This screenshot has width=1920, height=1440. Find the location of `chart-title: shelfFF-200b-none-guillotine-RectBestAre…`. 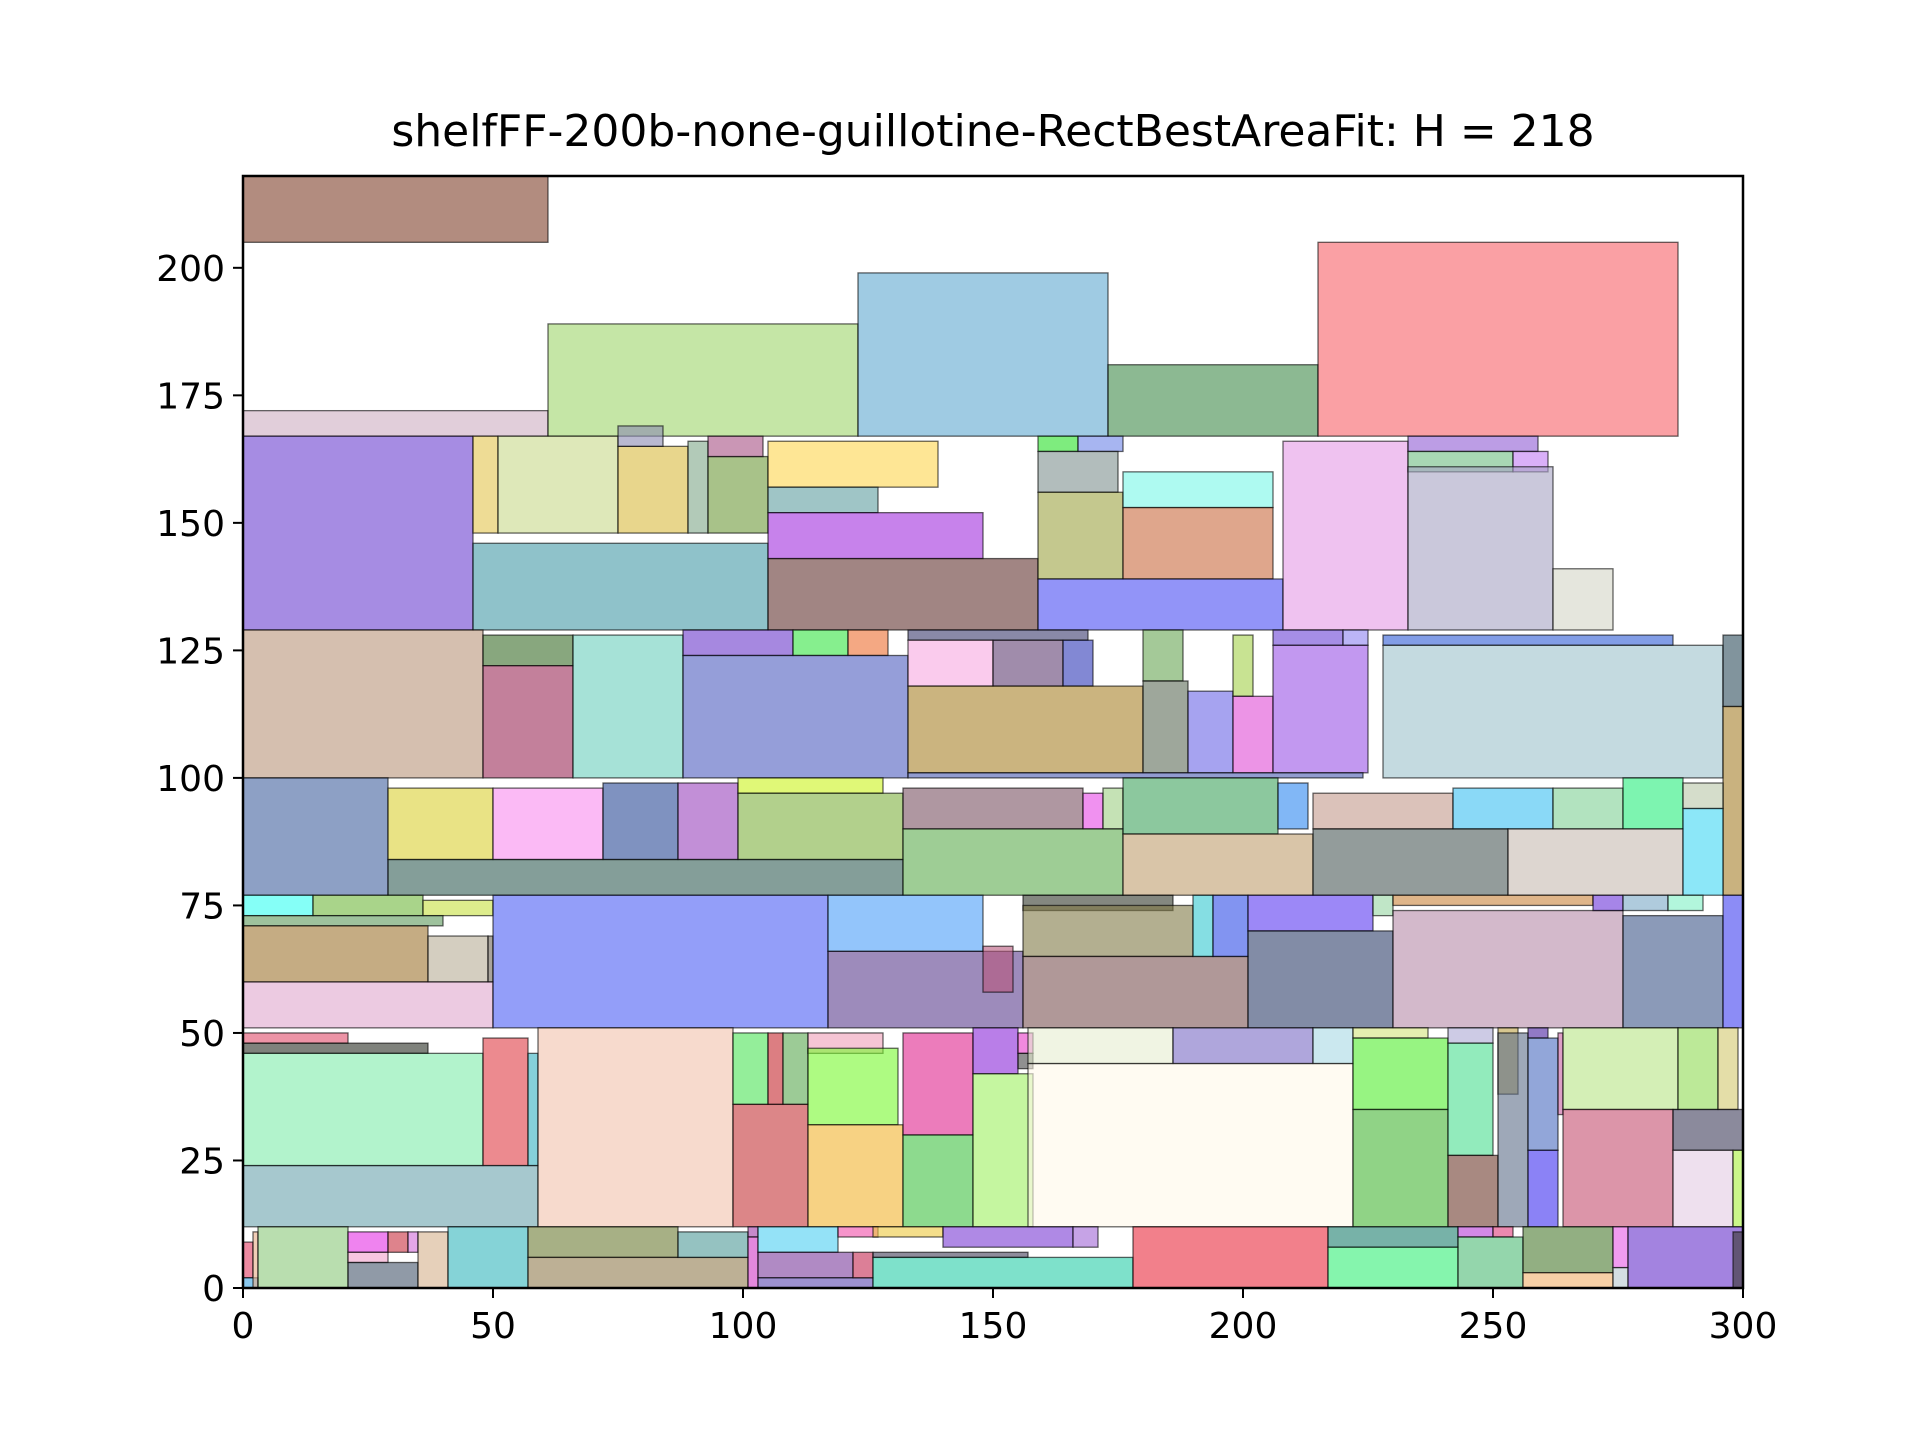

chart-title: shelfFF-200b-none-guillotine-RectBestAre… is located at coordinates (992, 131).